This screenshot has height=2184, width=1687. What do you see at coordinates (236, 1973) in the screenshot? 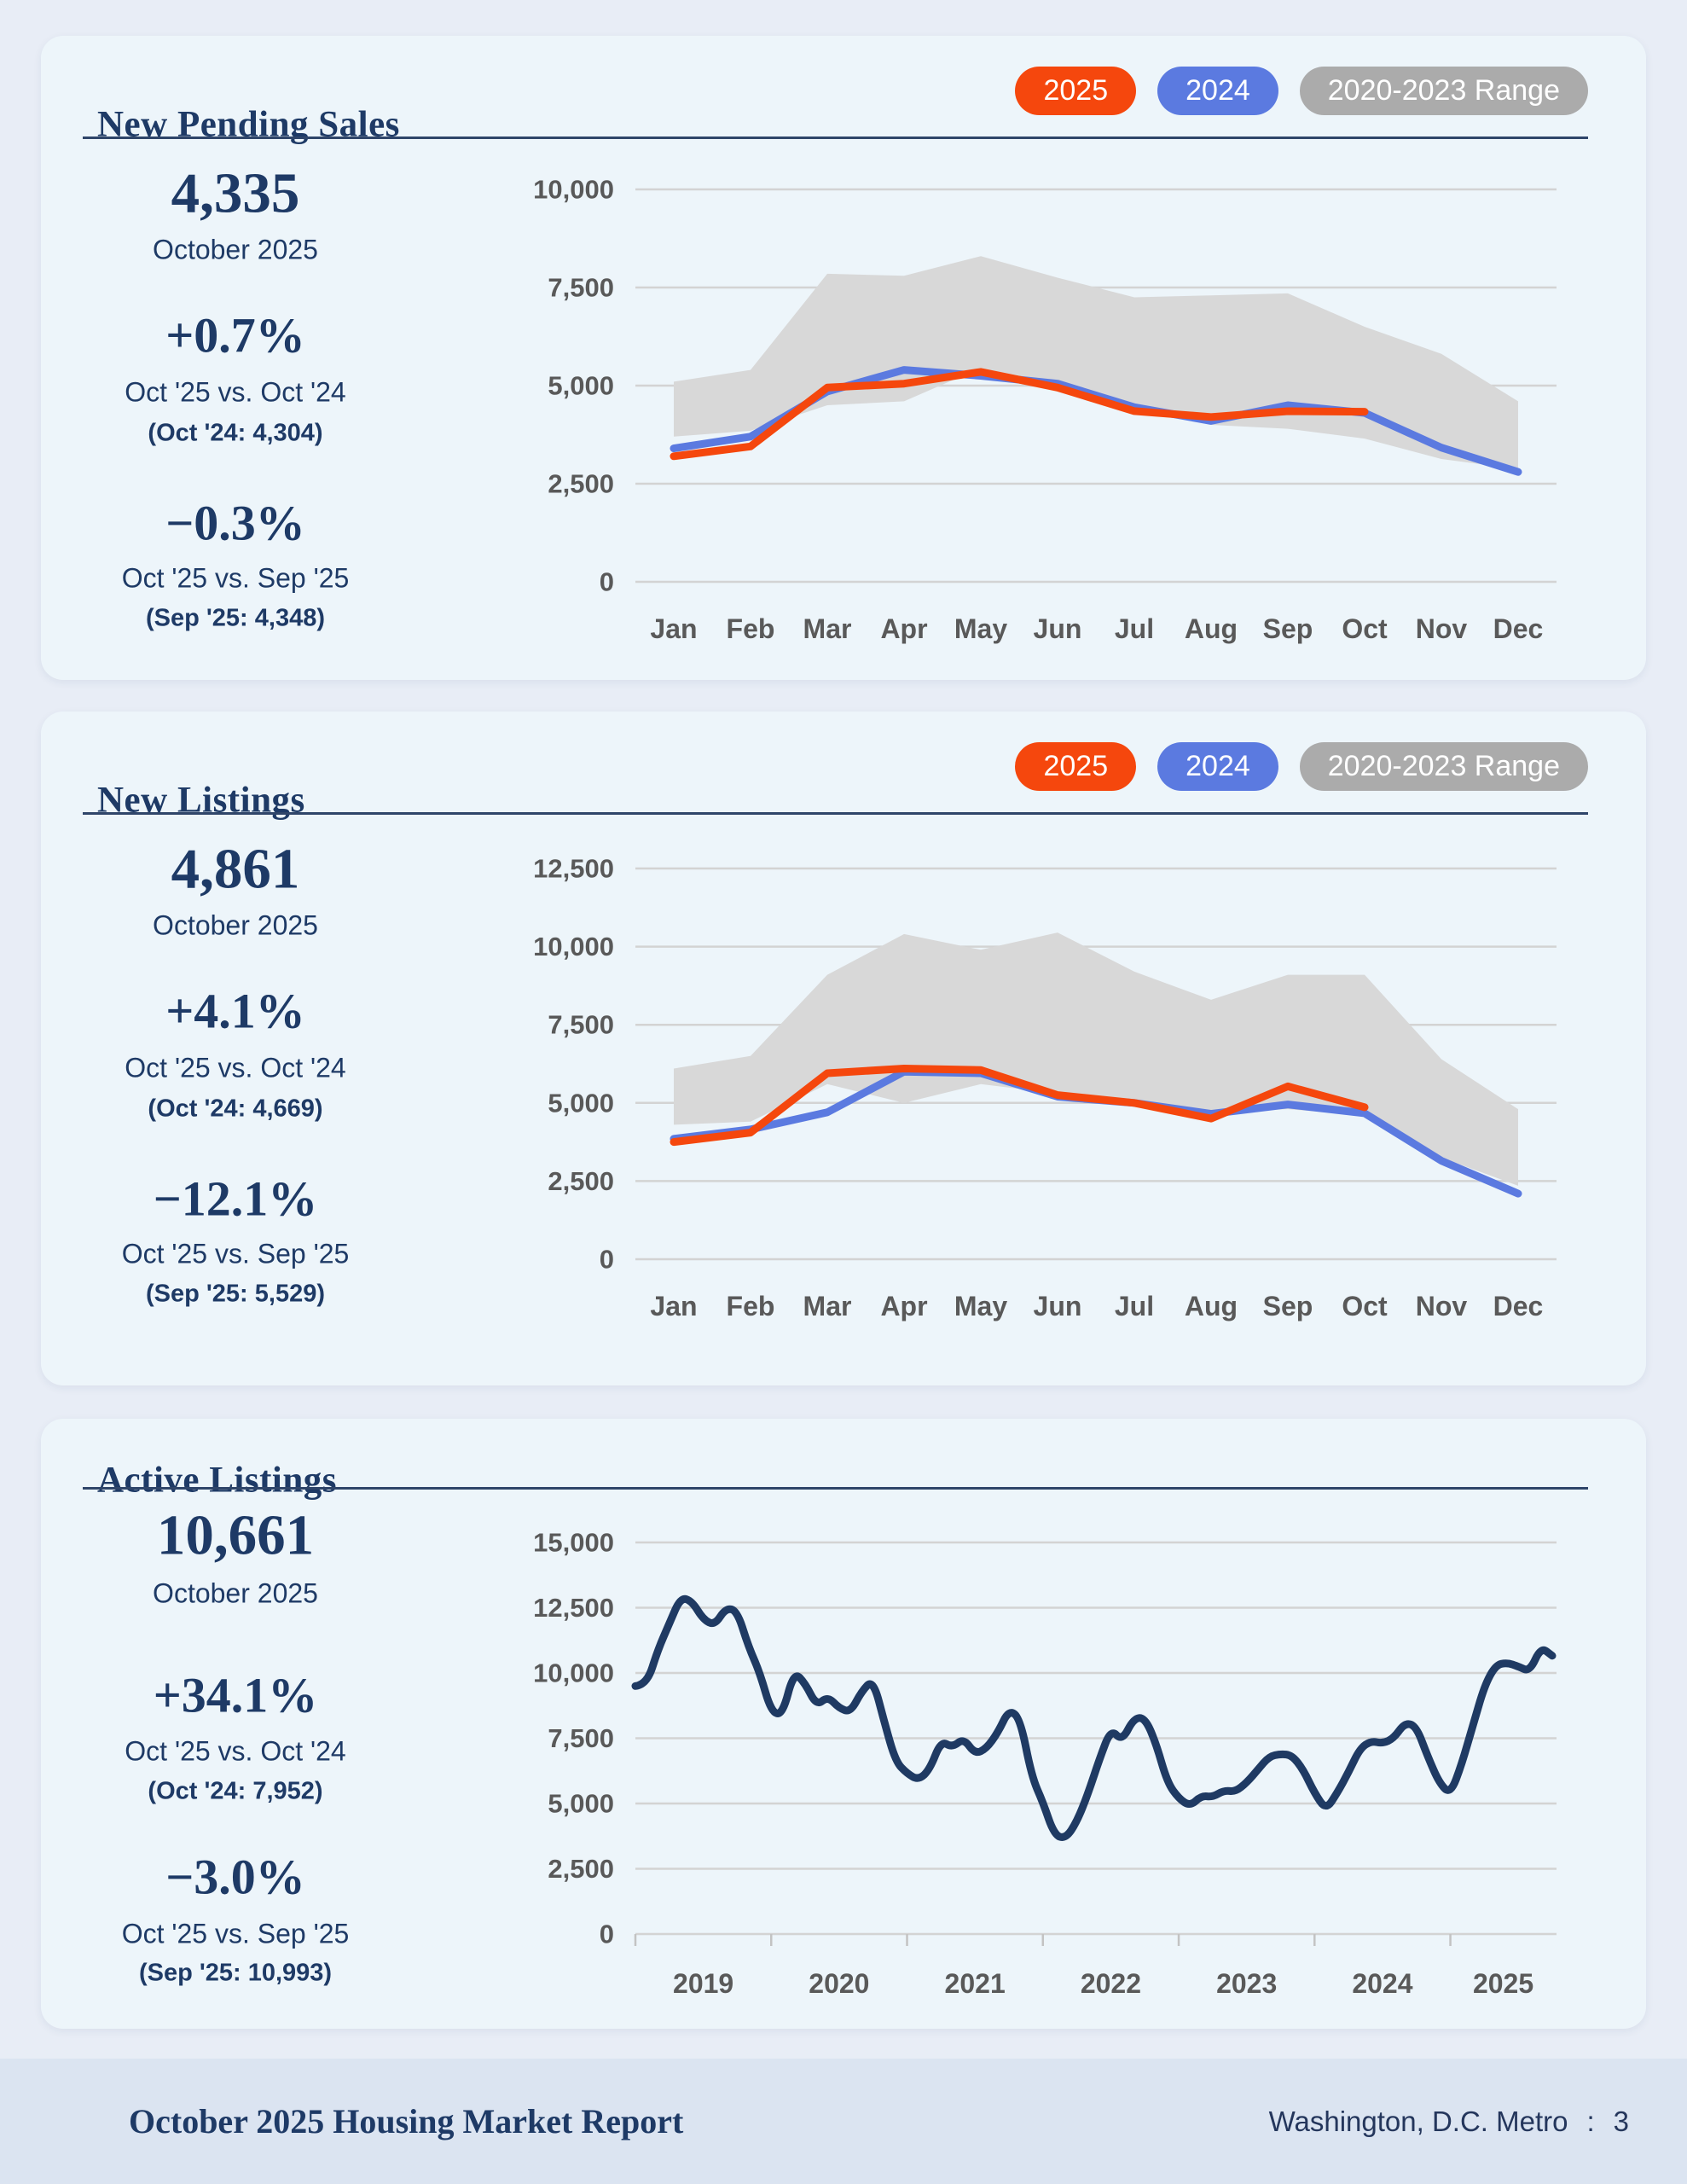
I see `stat-mom-detail: (Sep '25: 10,993)` at bounding box center [236, 1973].